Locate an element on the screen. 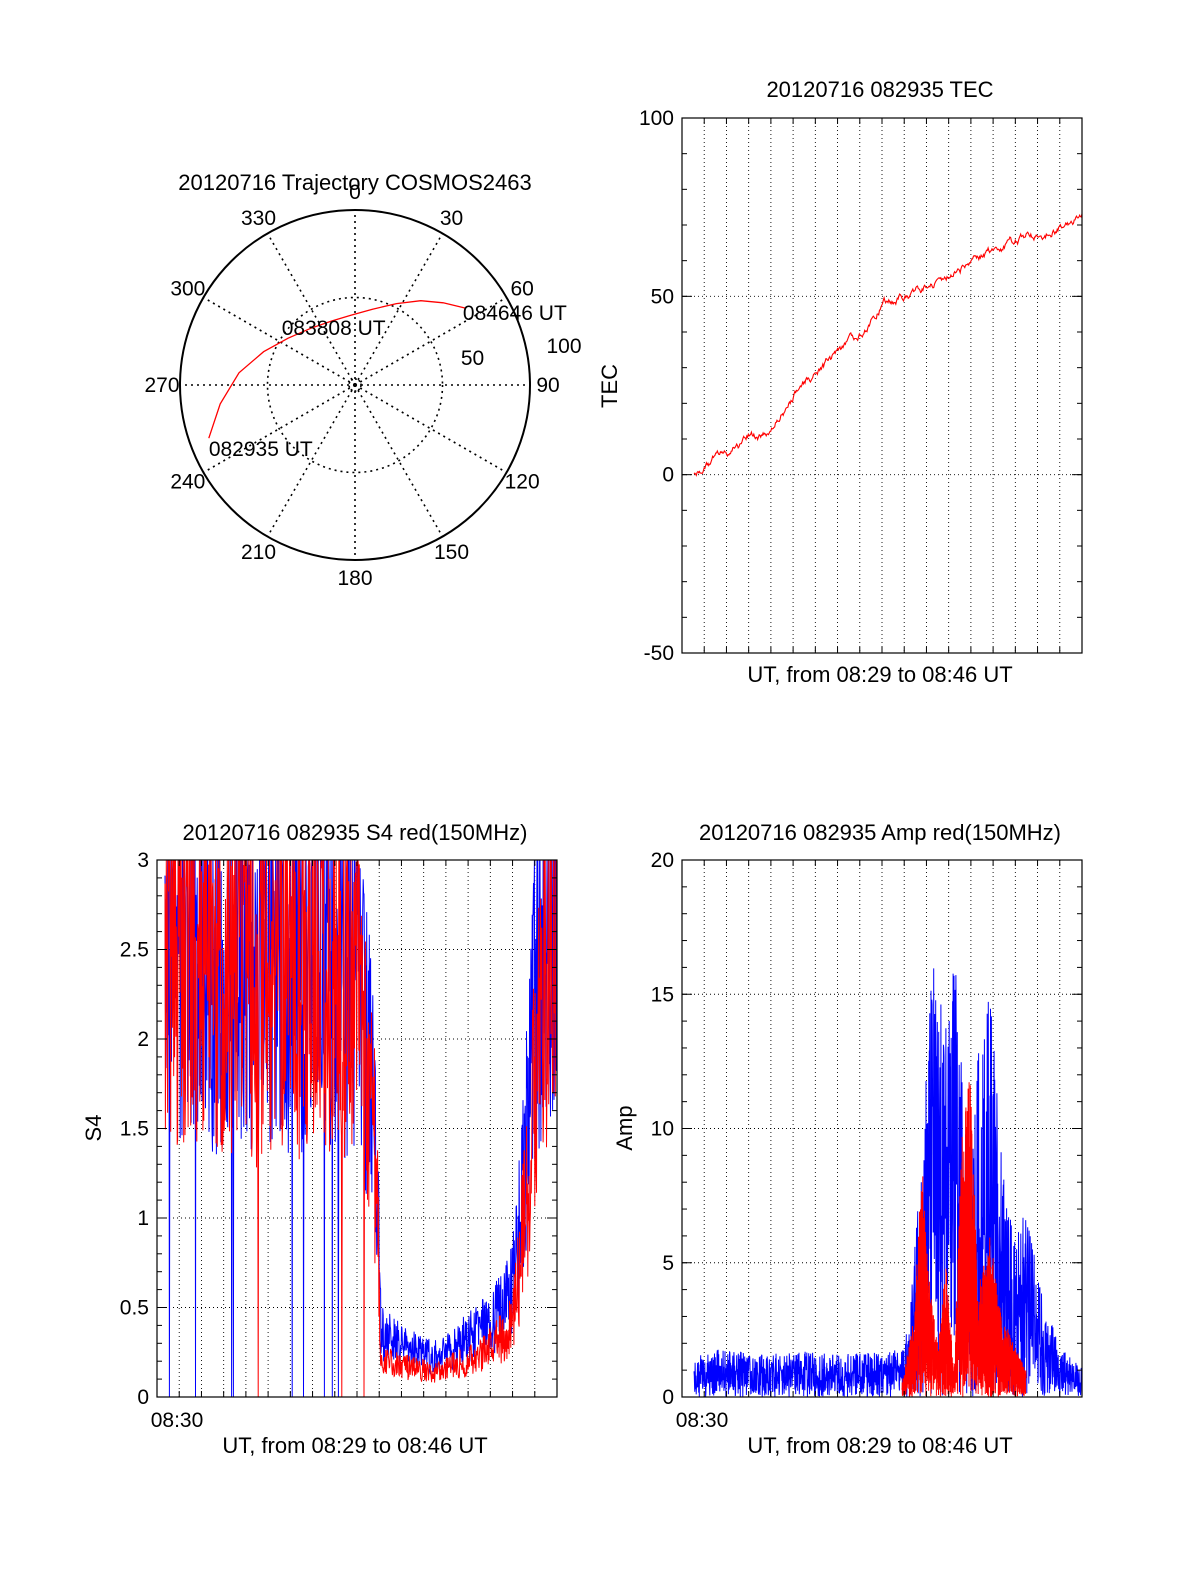 This screenshot has width=1200, height=1575. chart-title: 20120716 082935 TEC is located at coordinates (879, 89).